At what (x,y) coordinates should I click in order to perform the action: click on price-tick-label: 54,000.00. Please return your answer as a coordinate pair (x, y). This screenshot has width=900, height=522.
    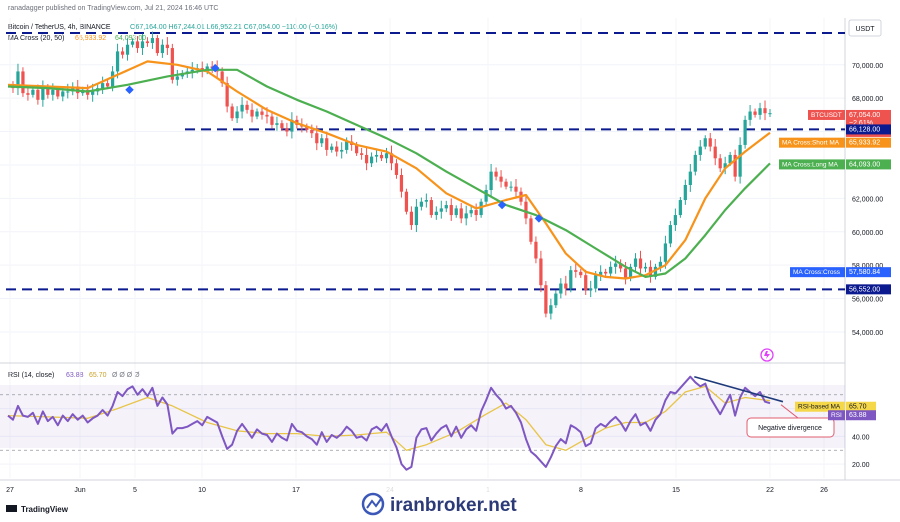
    Looking at the image, I should click on (867, 333).